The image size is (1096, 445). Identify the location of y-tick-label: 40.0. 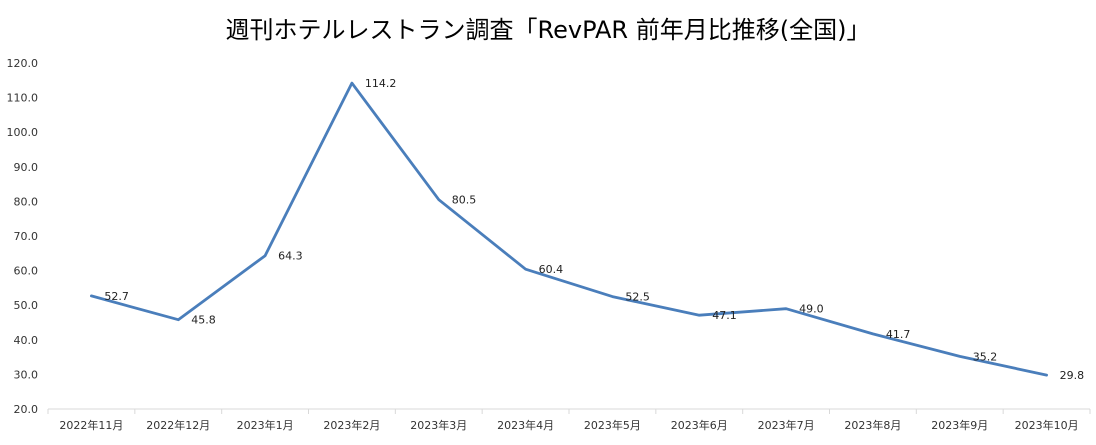
(26, 340).